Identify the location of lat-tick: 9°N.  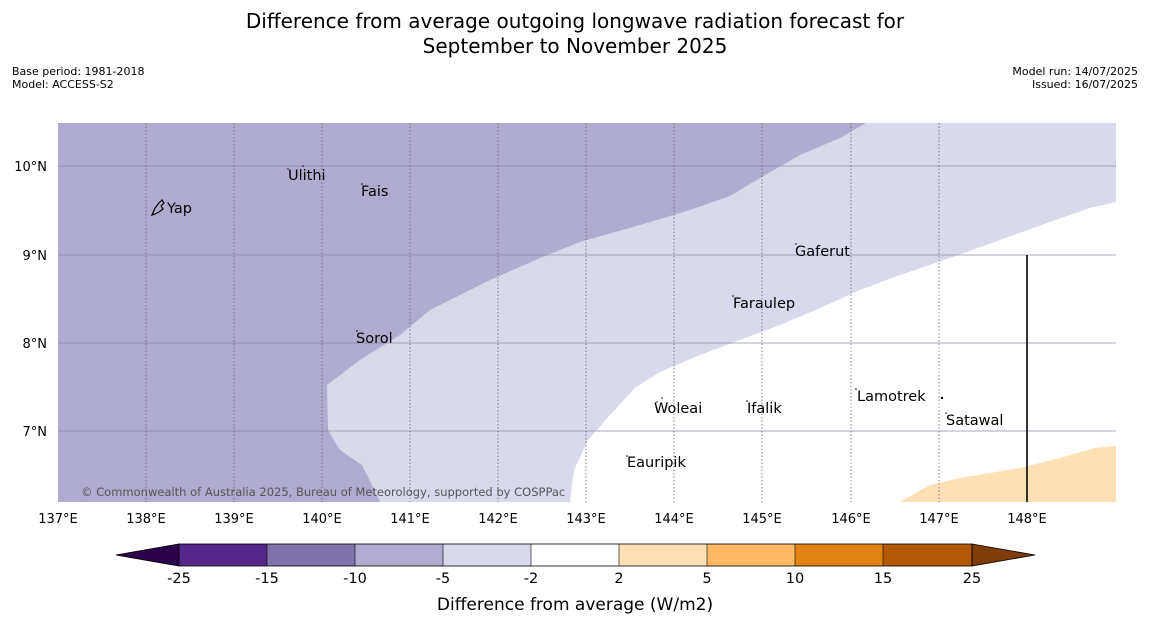
(35, 256).